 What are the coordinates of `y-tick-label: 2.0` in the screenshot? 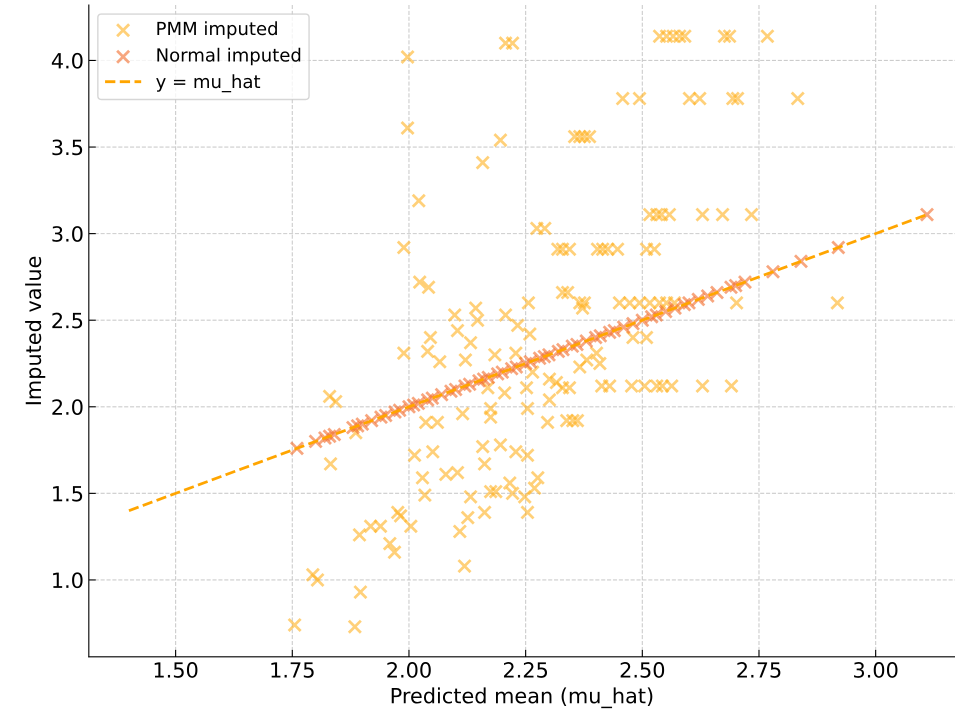 It's located at (67, 407).